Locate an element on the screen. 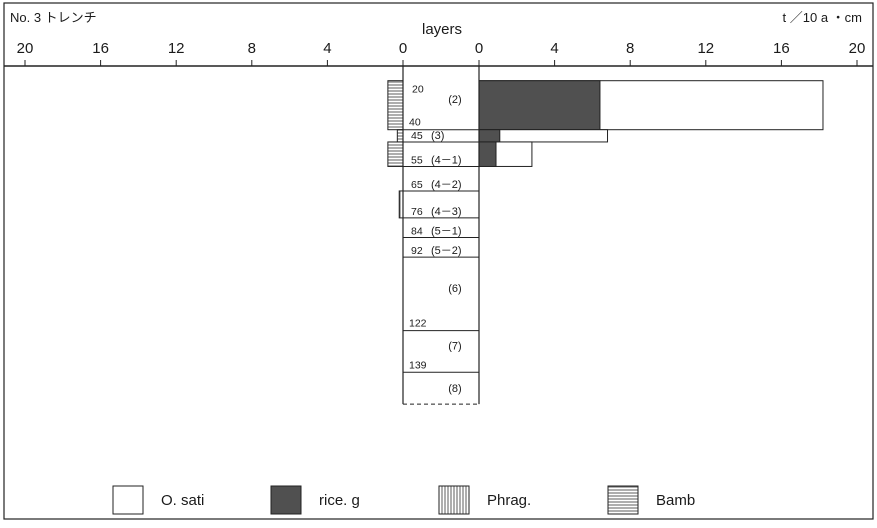  legend-label: Bamb is located at coordinates (675, 500).